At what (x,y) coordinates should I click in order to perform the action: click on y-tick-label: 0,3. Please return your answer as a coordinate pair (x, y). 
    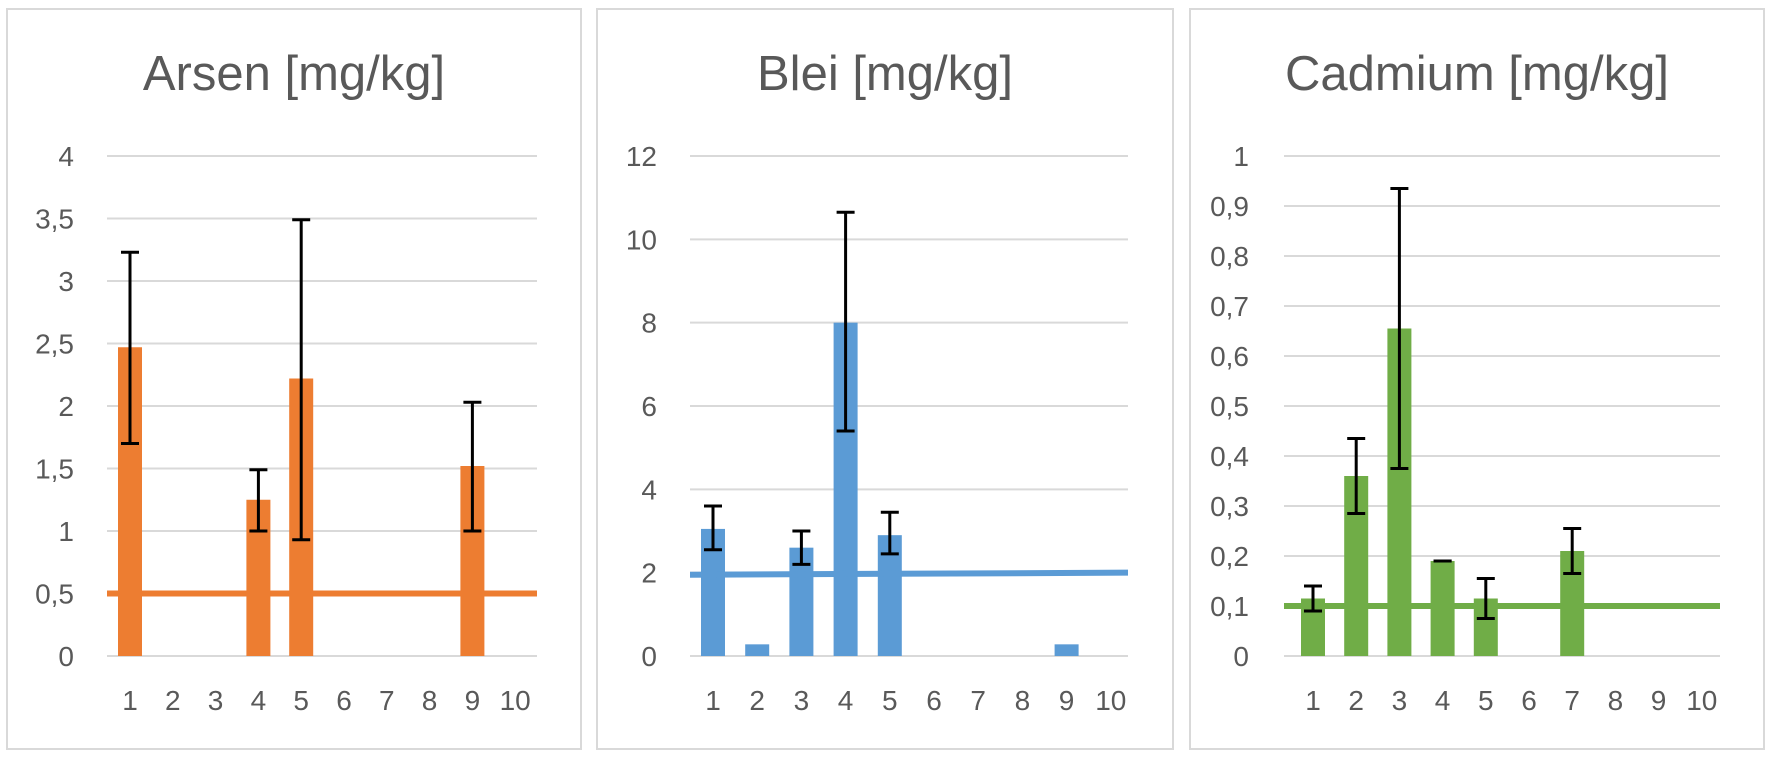
    Looking at the image, I should click on (1229, 506).